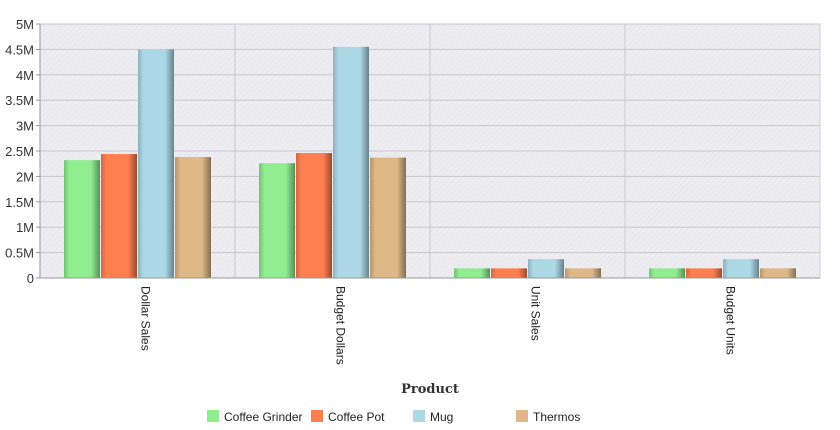 This screenshot has width=840, height=430. Describe the element at coordinates (19, 253) in the screenshot. I see `y-tick-label: 0.5M` at that location.